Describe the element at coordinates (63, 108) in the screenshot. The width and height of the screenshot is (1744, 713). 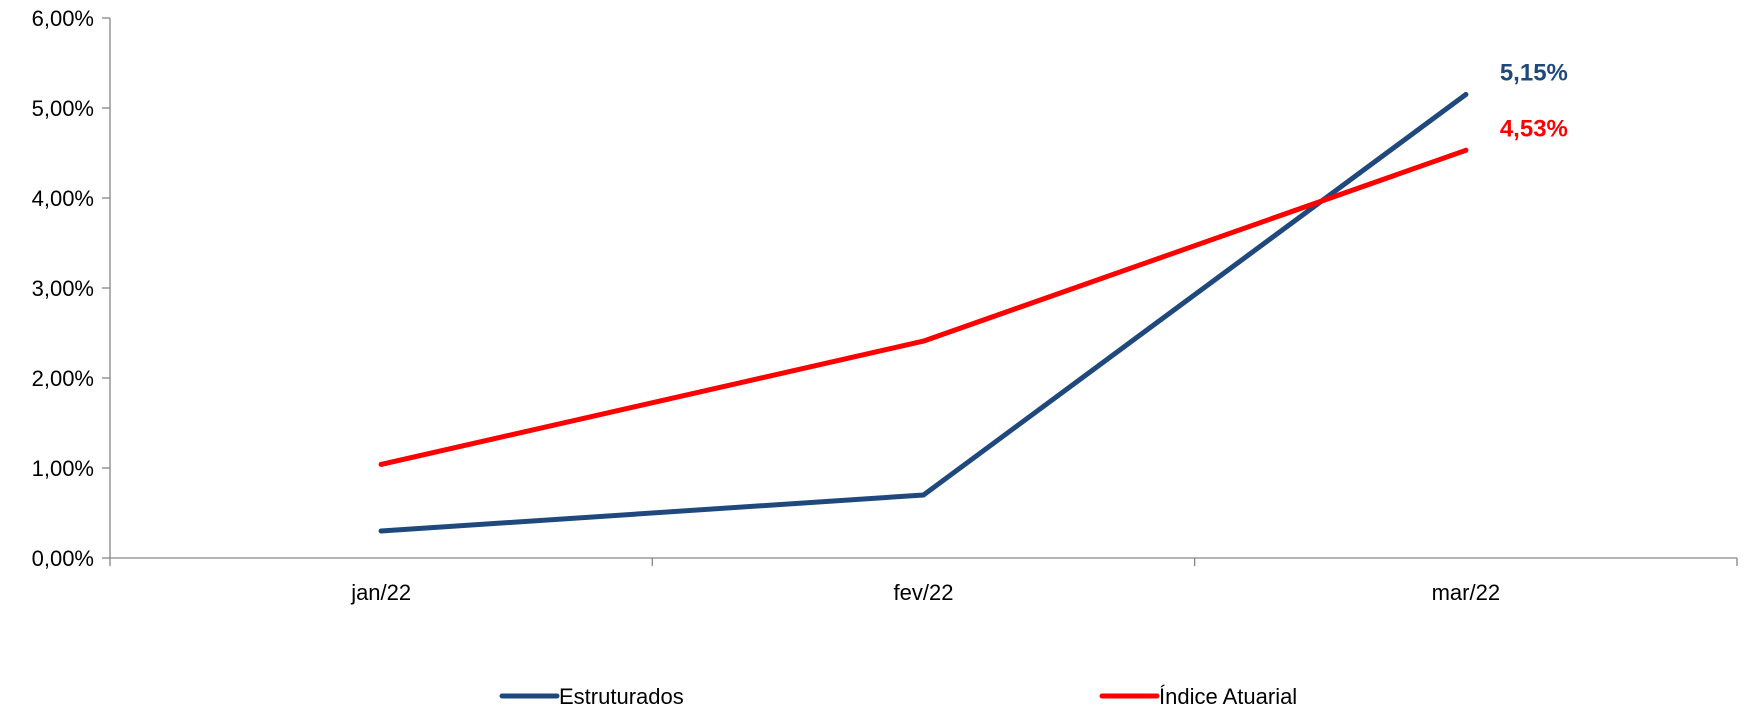
I see `y-tick-label: 5,00%` at that location.